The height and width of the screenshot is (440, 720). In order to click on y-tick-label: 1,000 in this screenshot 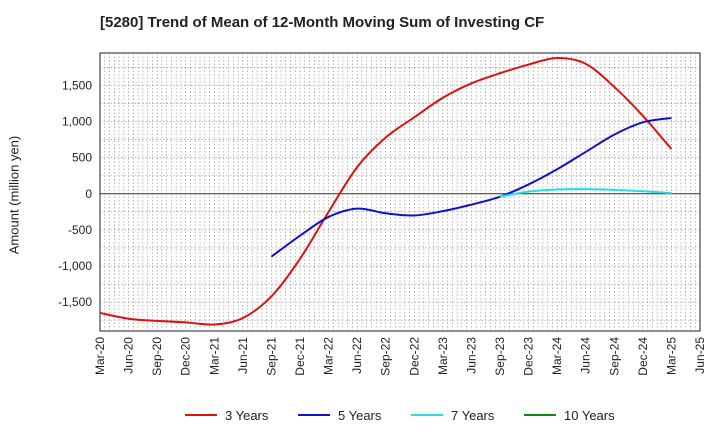, I will do `click(77, 122)`.